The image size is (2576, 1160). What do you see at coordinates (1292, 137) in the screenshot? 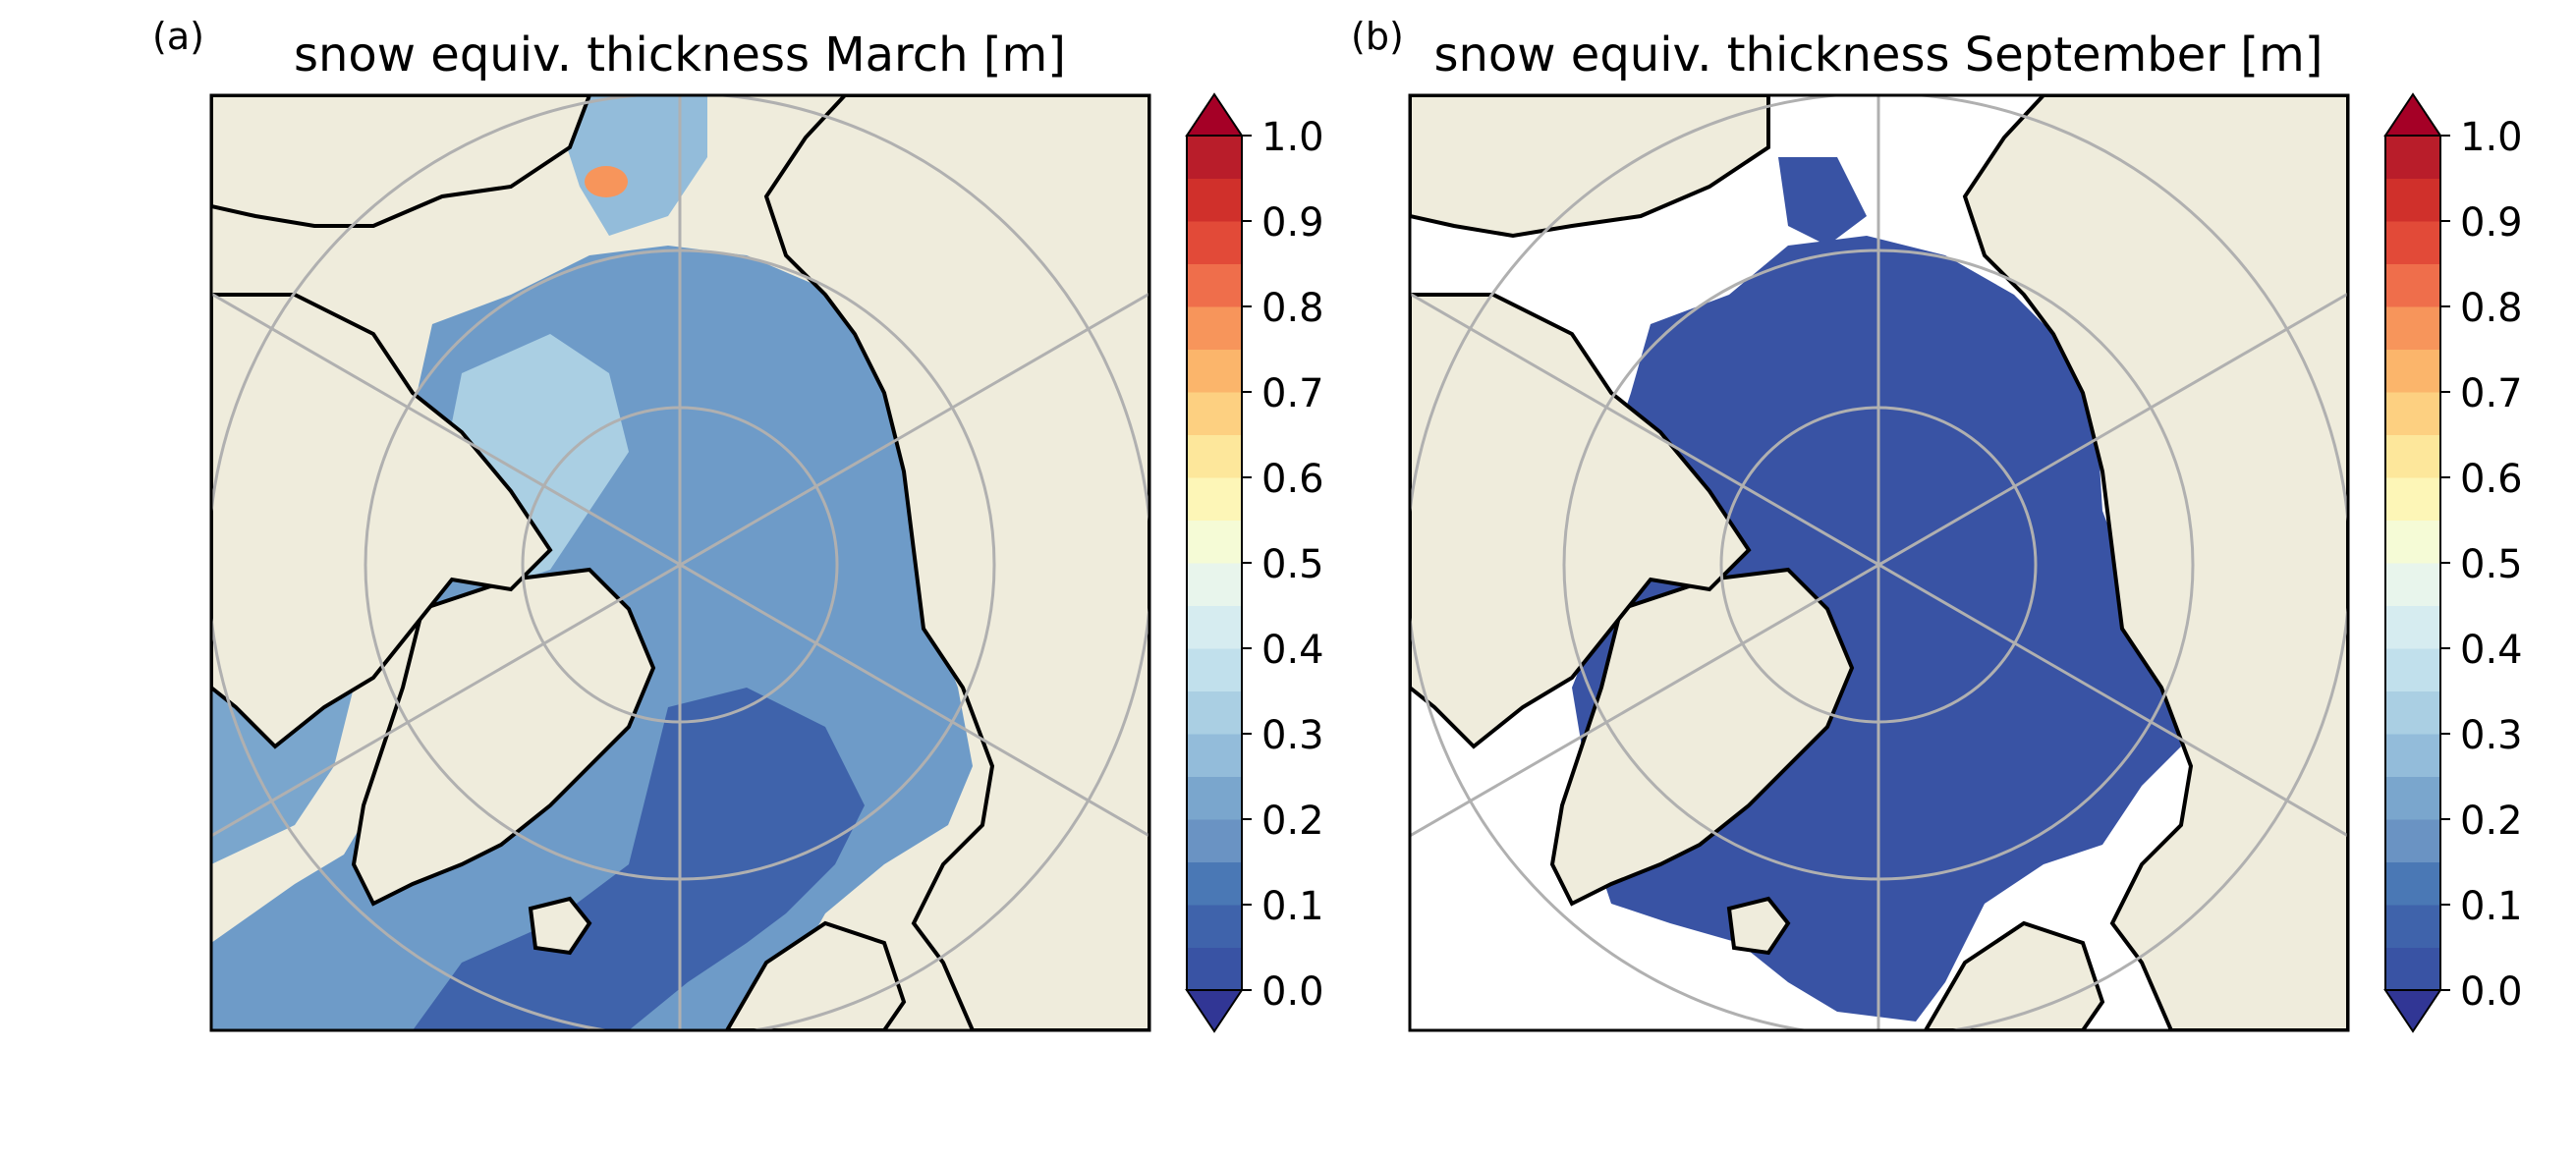
I see `colorbar-tick-label-10-a: 1.0` at bounding box center [1292, 137].